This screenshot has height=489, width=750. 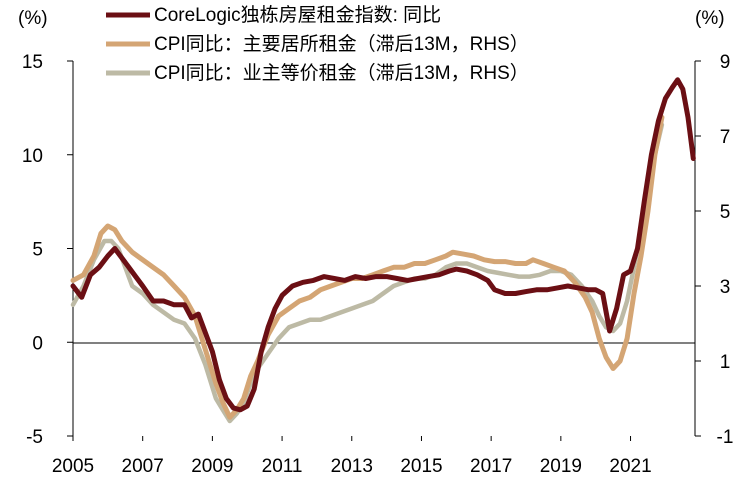 I want to click on right-tick-label: 1, so click(x=725, y=362).